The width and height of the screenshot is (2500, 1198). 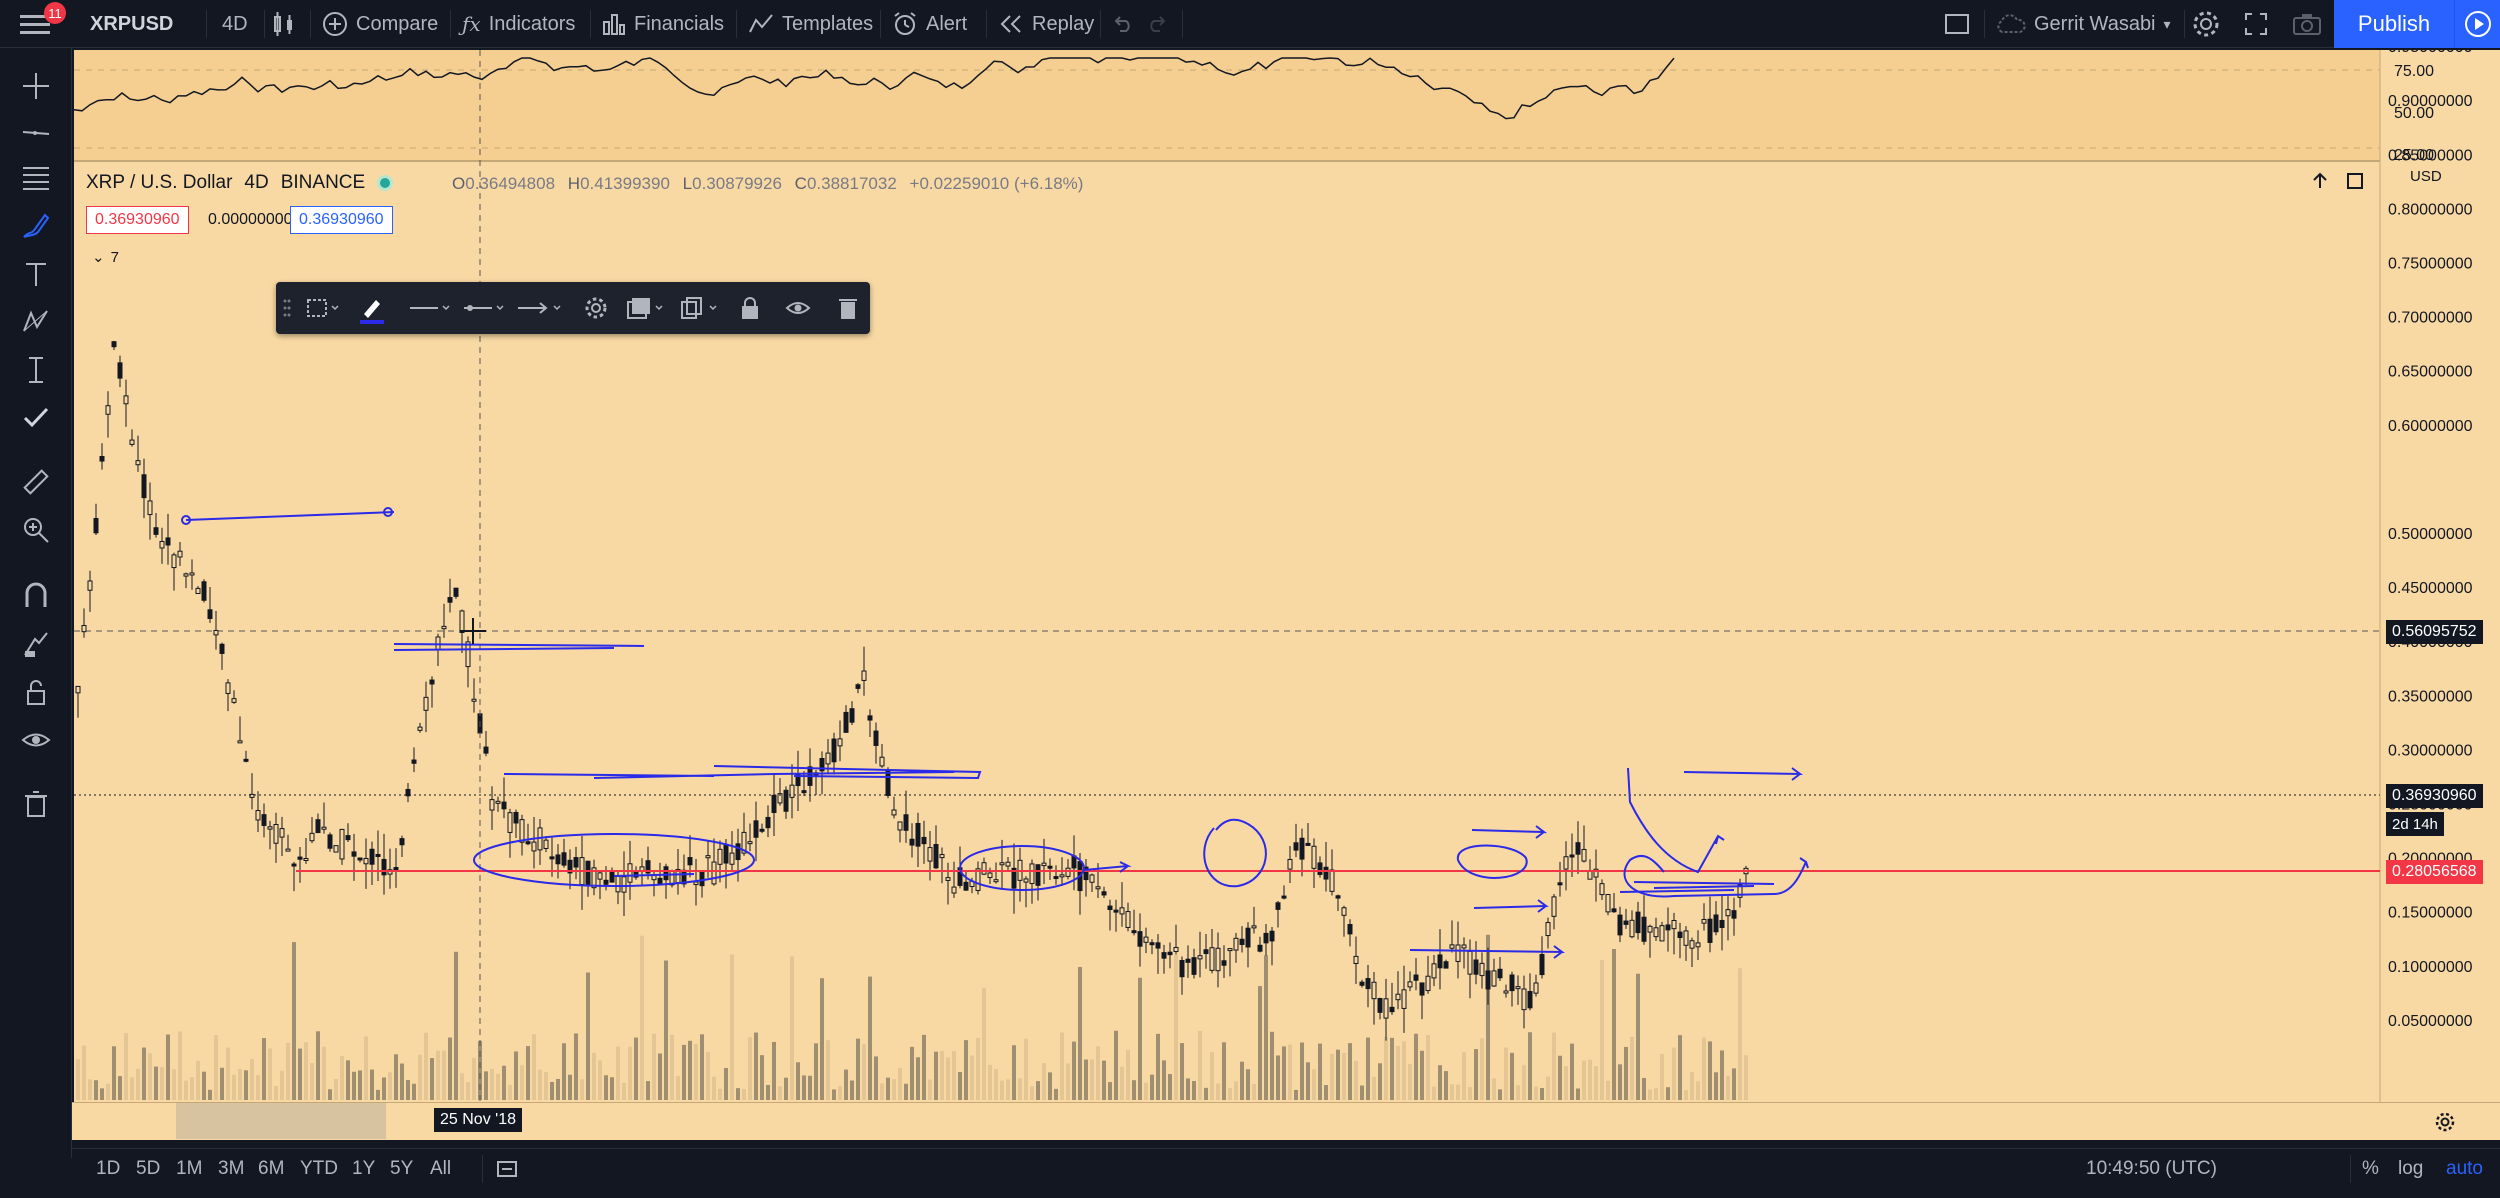 I want to click on range-5d: 5D, so click(x=148, y=1168).